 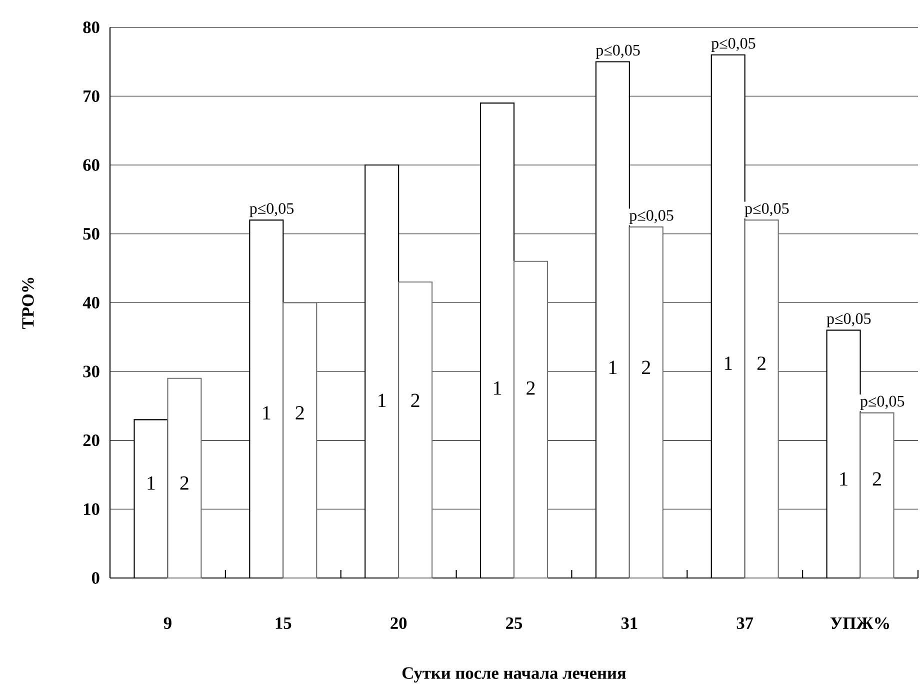 What do you see at coordinates (91, 234) in the screenshot?
I see `y-tick-label: 50` at bounding box center [91, 234].